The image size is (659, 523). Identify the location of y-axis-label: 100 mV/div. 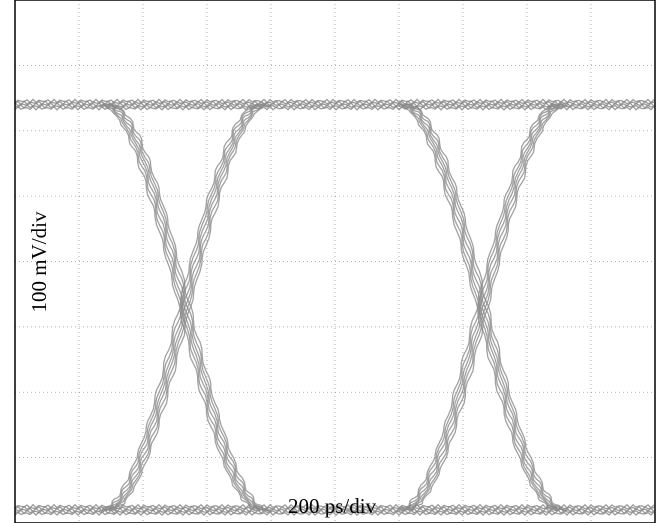
(39, 261).